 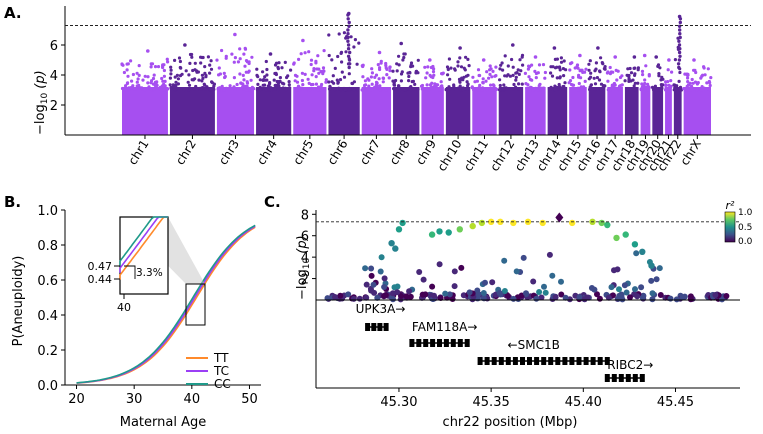 What do you see at coordinates (100, 279) in the screenshot?
I see `inset-ytick-lower: 0.44` at bounding box center [100, 279].